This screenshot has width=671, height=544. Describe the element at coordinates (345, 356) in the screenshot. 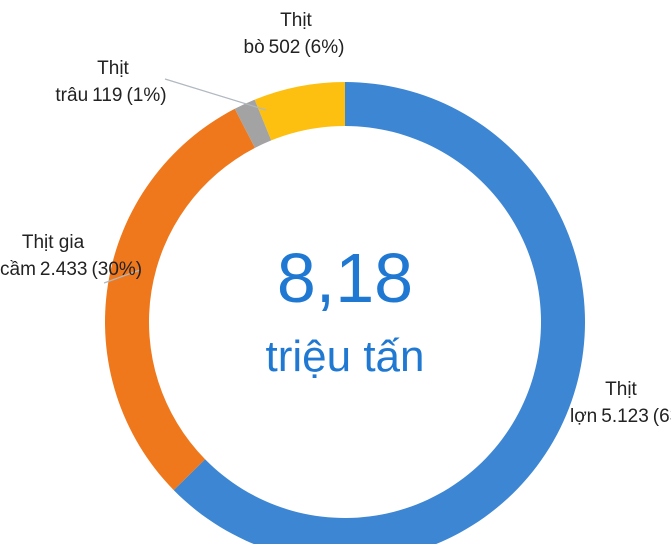

I see `center-label: triệu tấn` at that location.